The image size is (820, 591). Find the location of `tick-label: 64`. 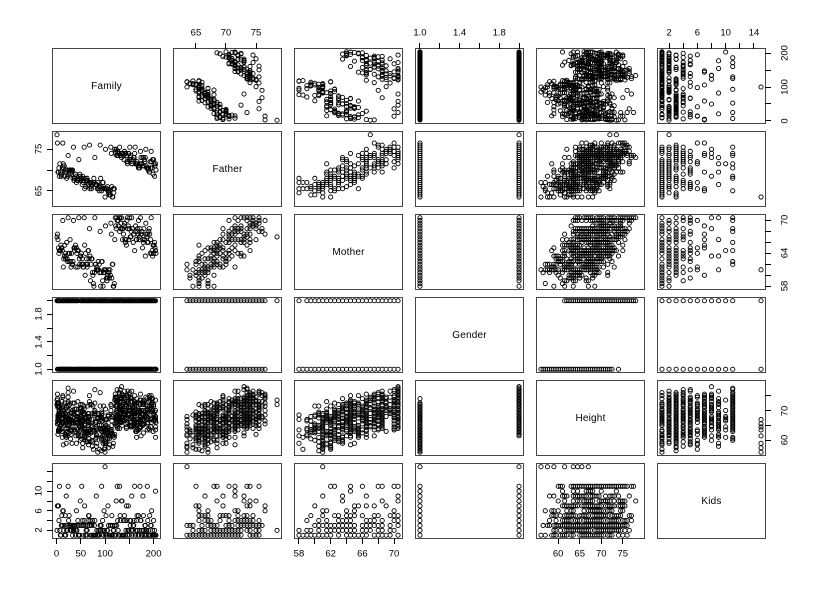

tick-label: 64 is located at coordinates (785, 253).